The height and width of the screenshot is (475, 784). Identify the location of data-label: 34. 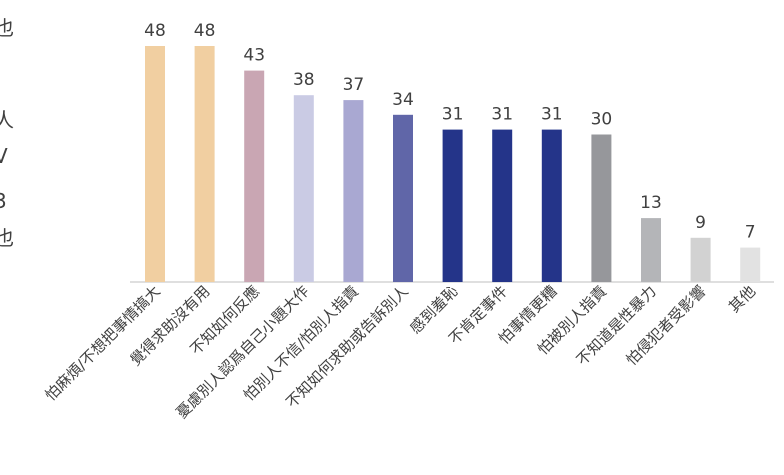
(403, 100).